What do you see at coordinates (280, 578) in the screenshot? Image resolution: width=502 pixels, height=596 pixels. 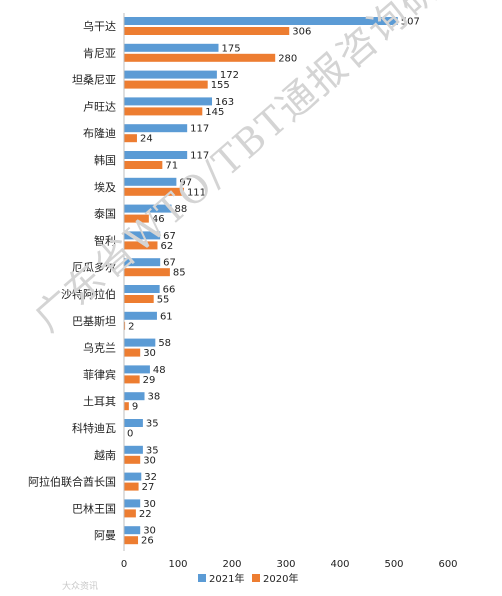 I see `legend-label-2020: 2020年` at bounding box center [280, 578].